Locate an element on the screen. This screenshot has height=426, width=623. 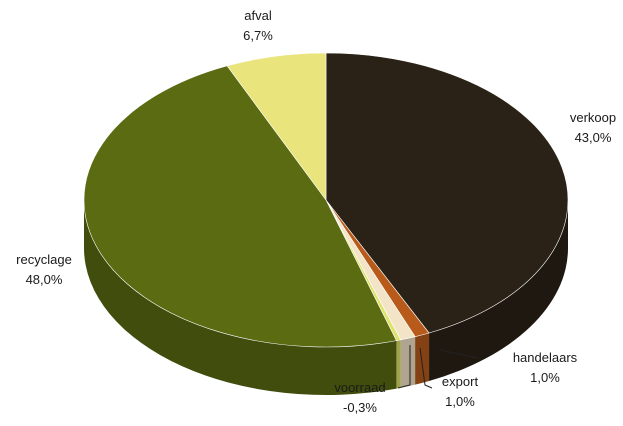
slice-side-voorraad is located at coordinates (398, 364).